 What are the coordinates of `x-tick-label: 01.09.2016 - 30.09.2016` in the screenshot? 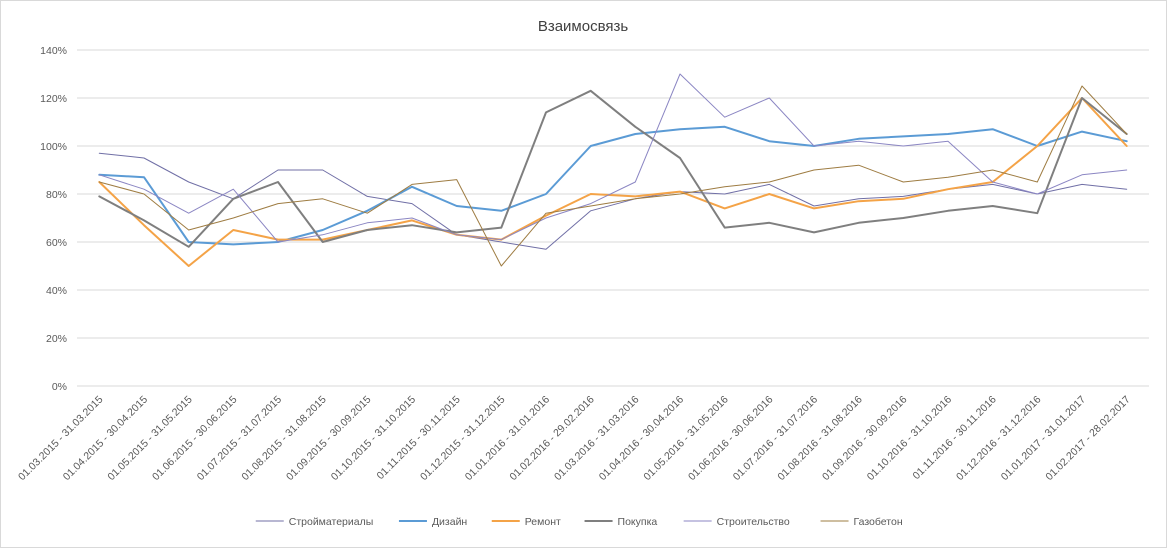 It's located at (865, 439).